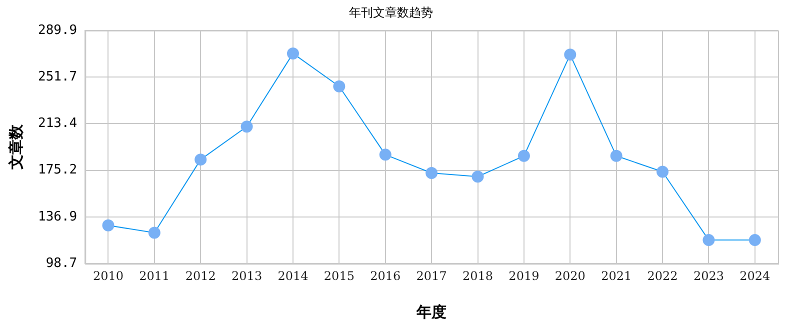  Describe the element at coordinates (247, 275) in the screenshot. I see `x-tick-label: 2013` at that location.